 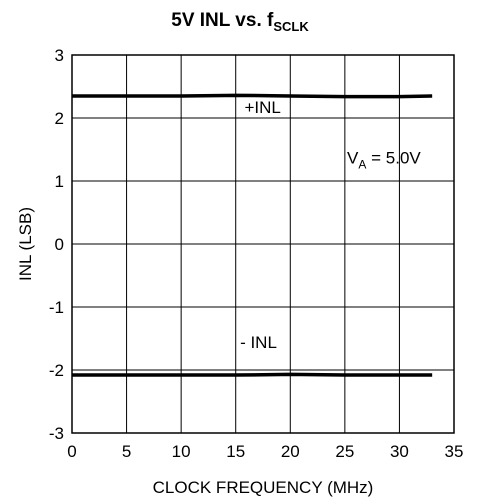 I want to click on y-tick-label: 3, so click(x=59, y=55).